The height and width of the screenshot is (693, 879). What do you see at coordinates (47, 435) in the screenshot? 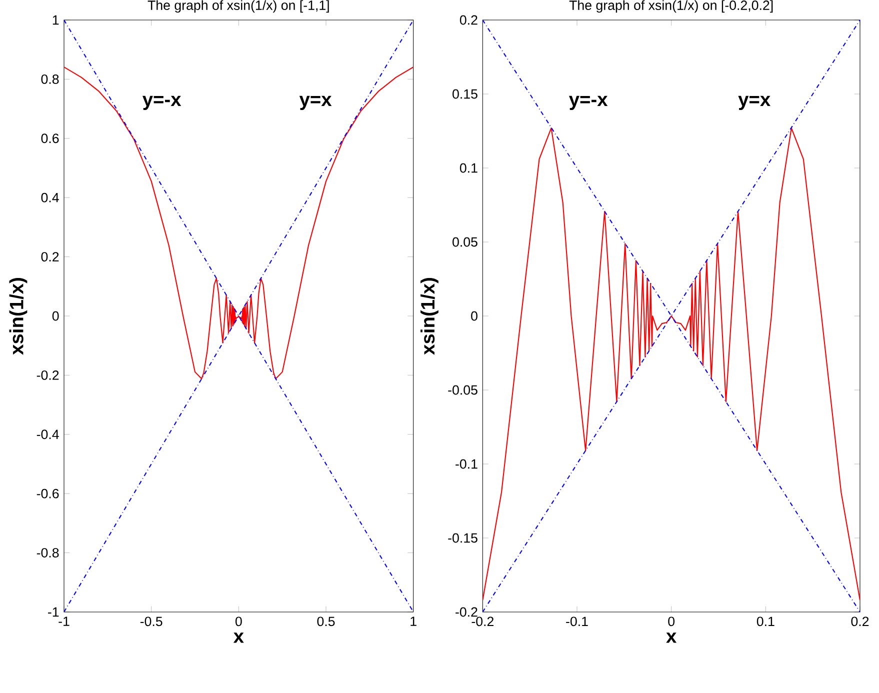
I see `y-tick-label: -0.4` at bounding box center [47, 435].